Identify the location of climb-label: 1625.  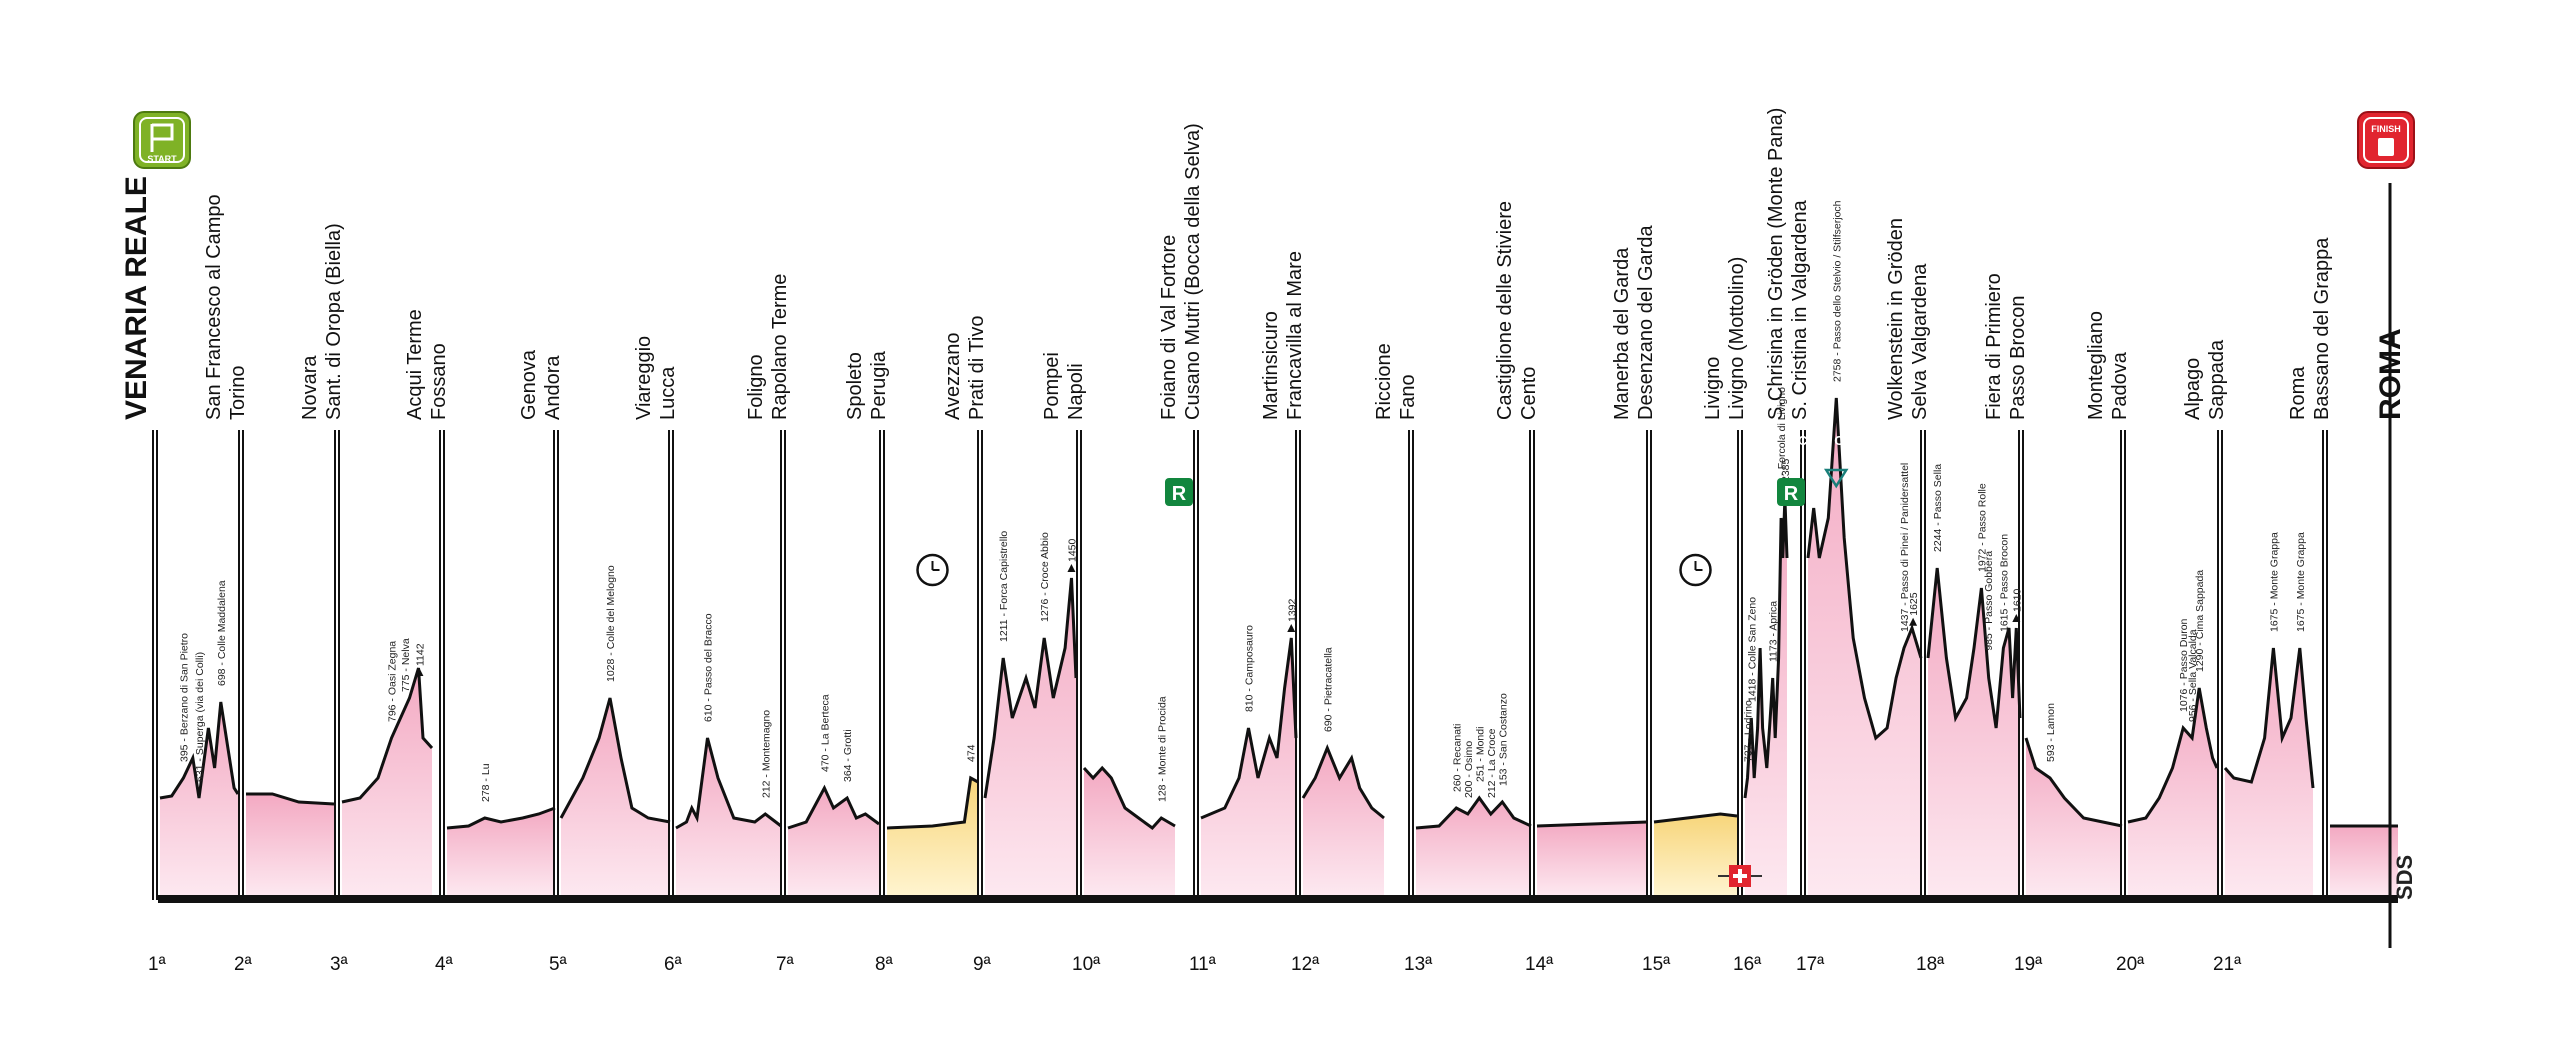
(1914, 604).